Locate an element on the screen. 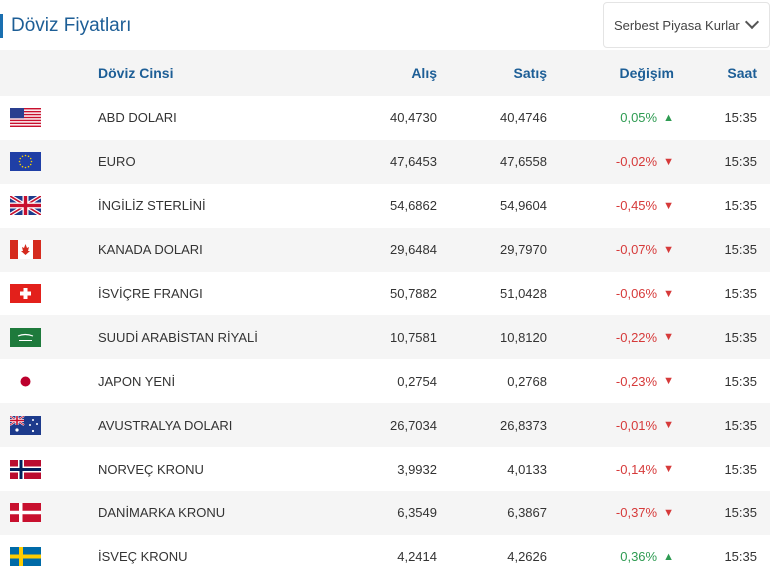 The image size is (770, 579). currency-name: NORVEÇ KRONU is located at coordinates (151, 469).